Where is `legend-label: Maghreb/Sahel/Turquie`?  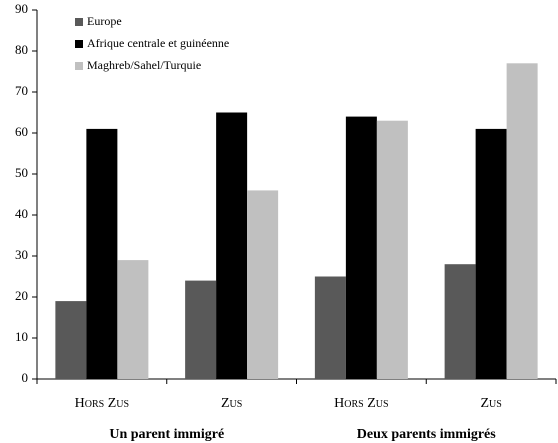
legend-label: Maghreb/Sahel/Turquie is located at coordinates (144, 65).